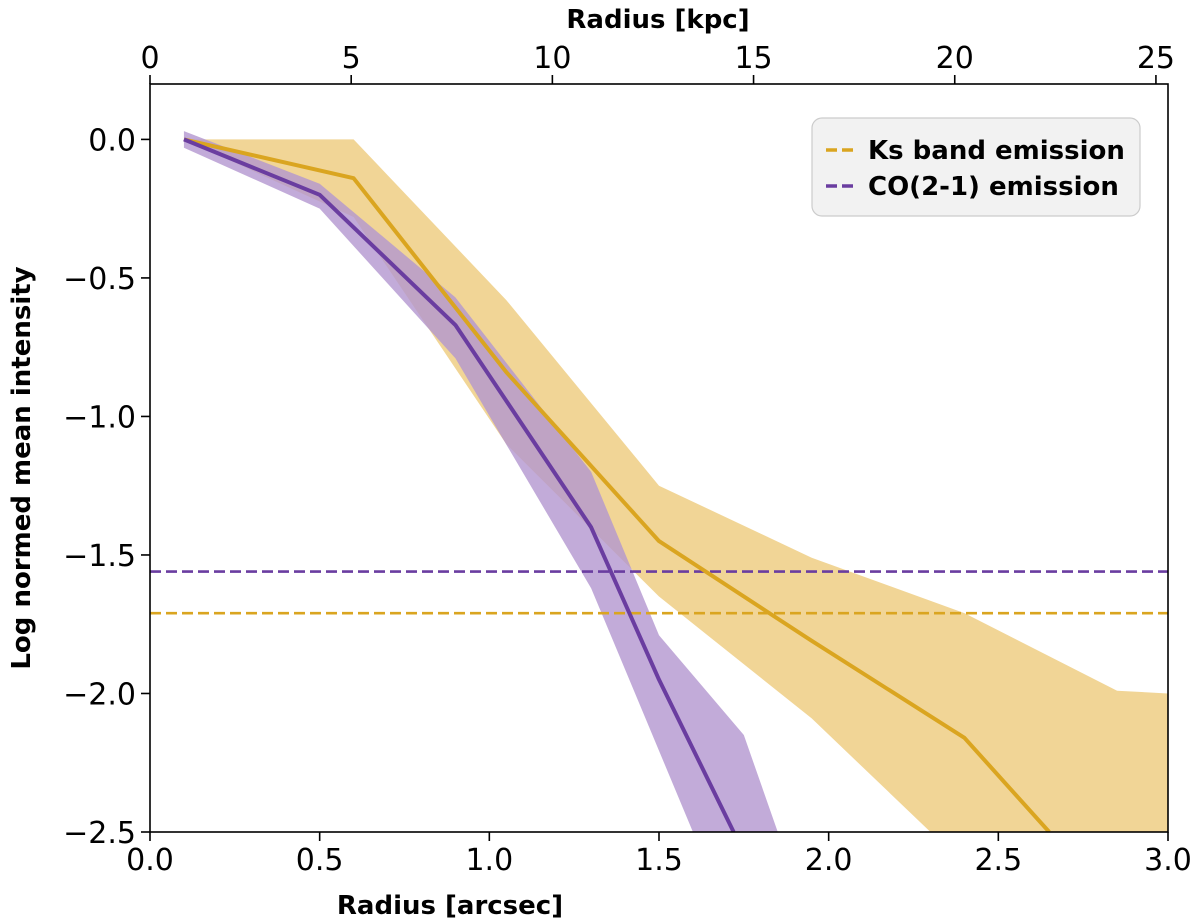 The height and width of the screenshot is (924, 1200). I want to click on secondary-x-axis-title: Radius [kpc], so click(657, 20).